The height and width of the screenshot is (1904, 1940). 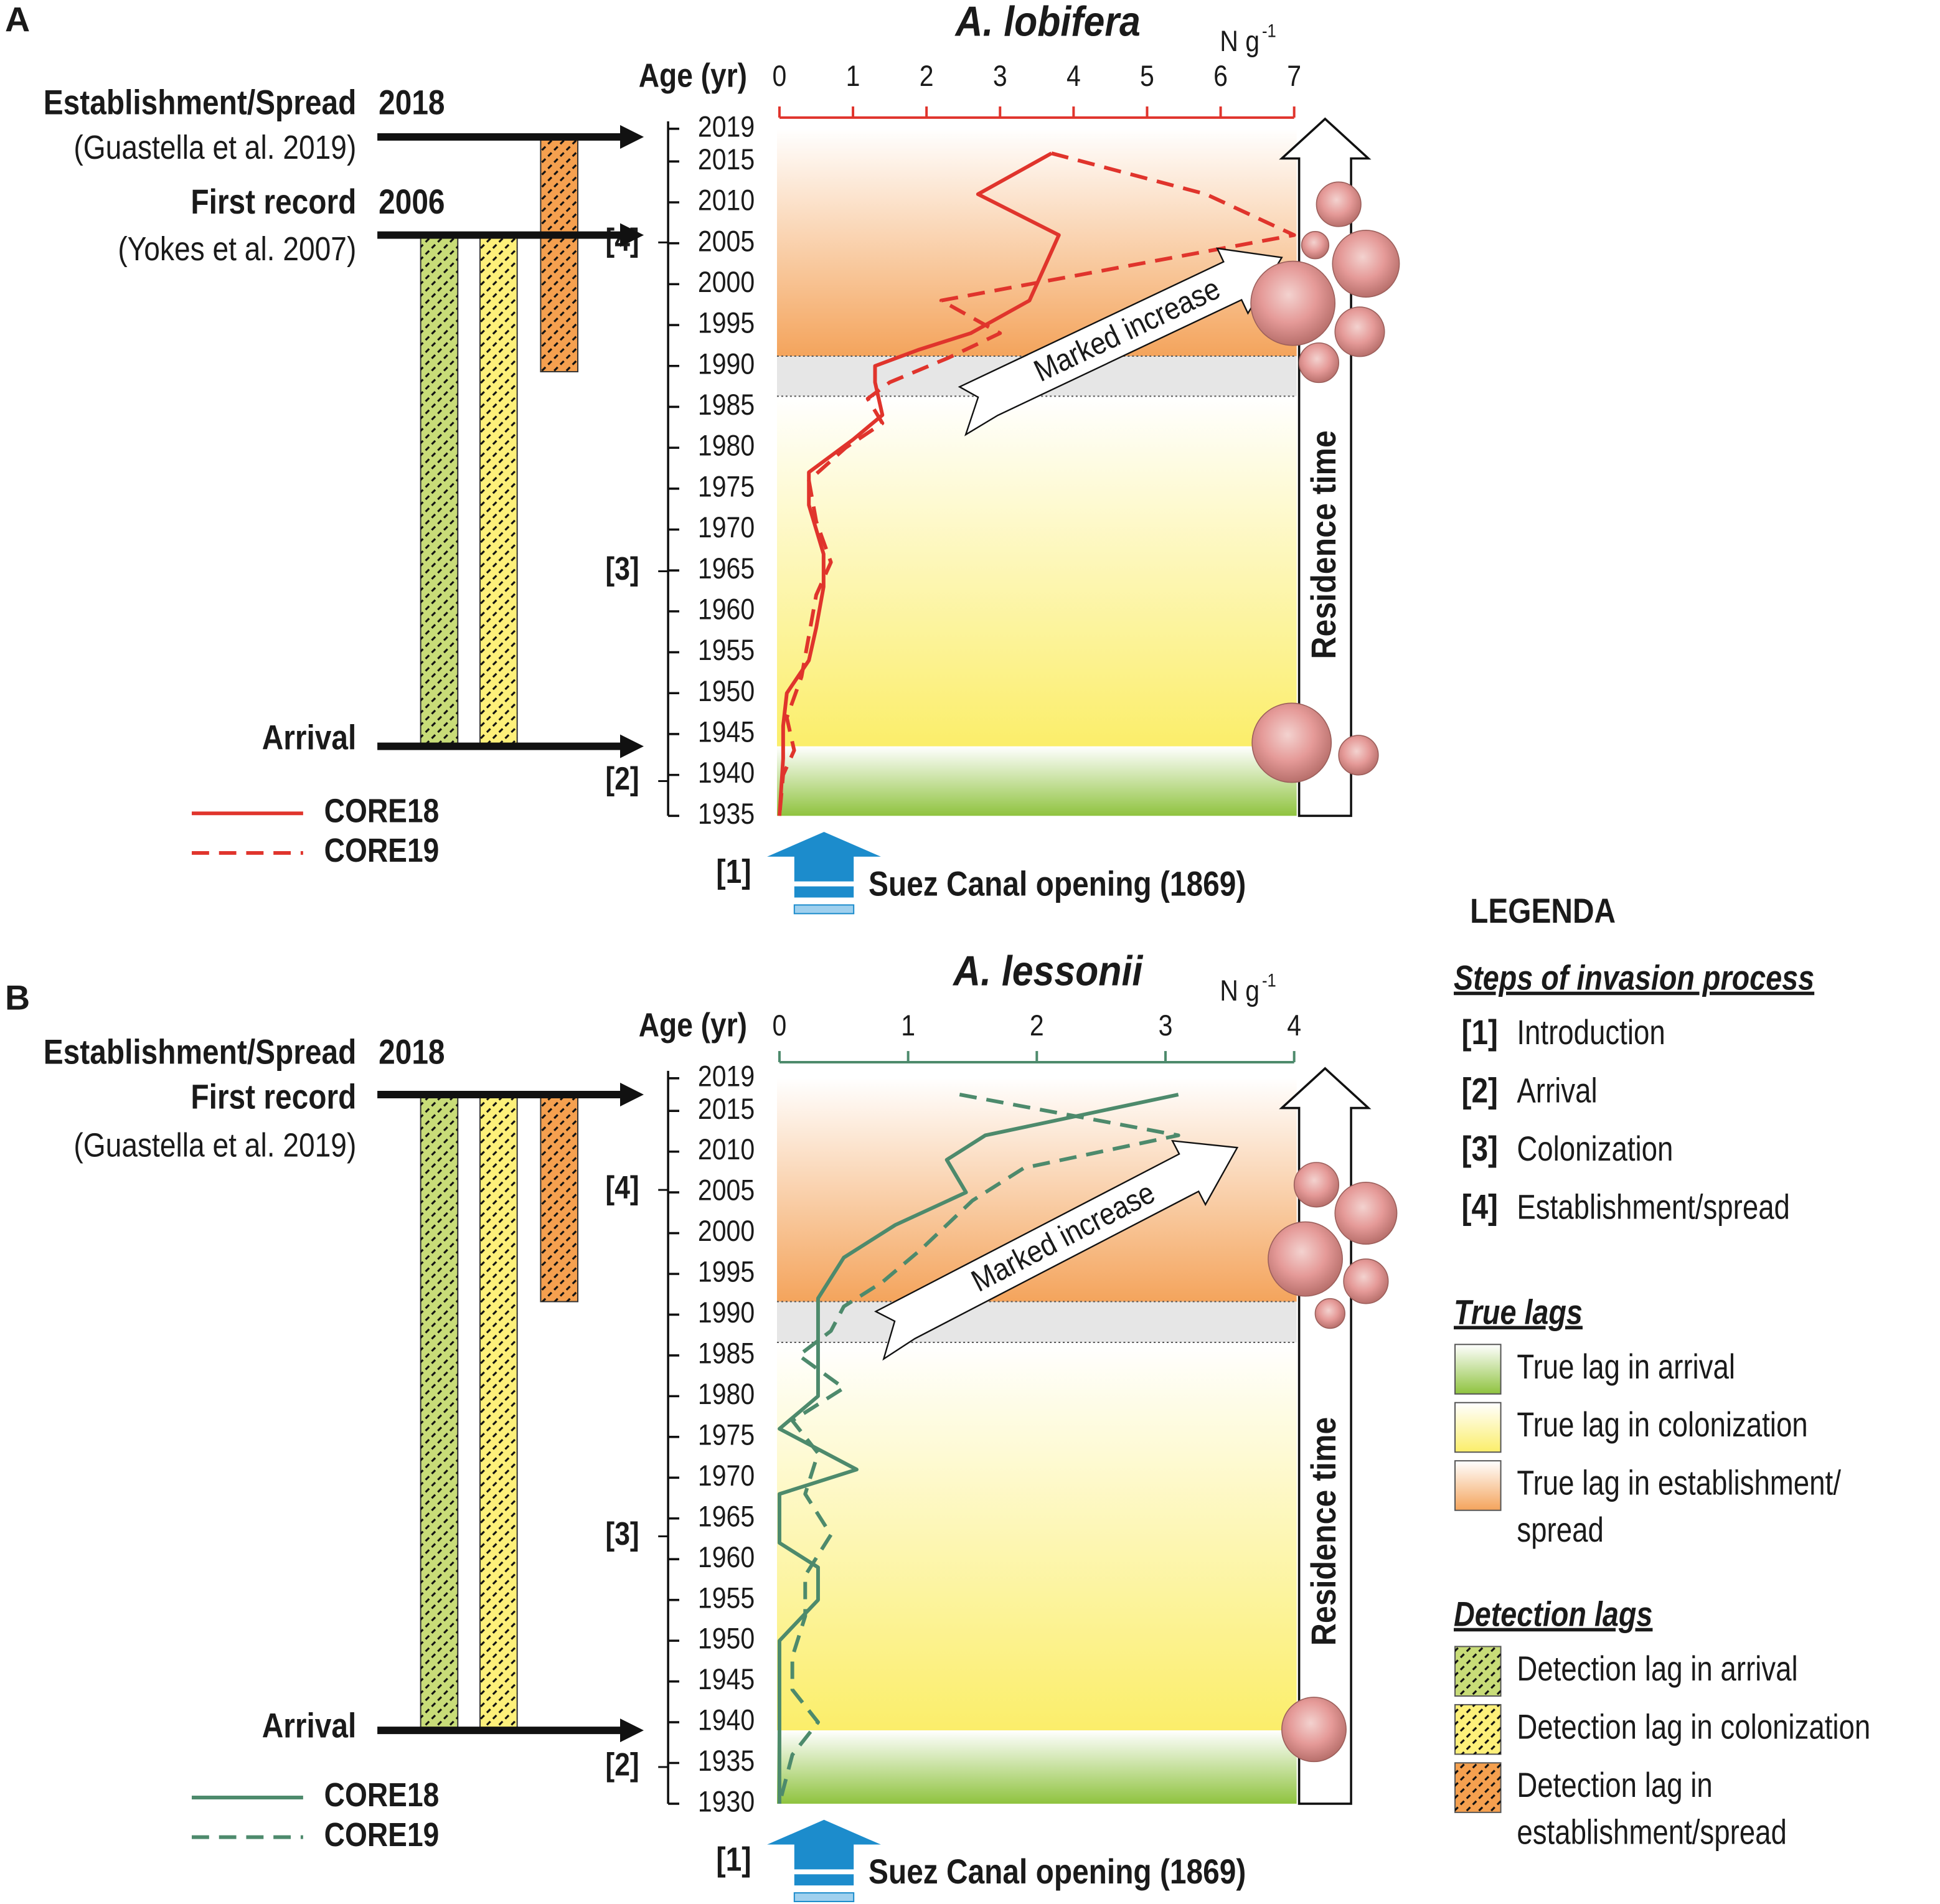 What do you see at coordinates (622, 1188) in the screenshot?
I see `stage-label: [4]` at bounding box center [622, 1188].